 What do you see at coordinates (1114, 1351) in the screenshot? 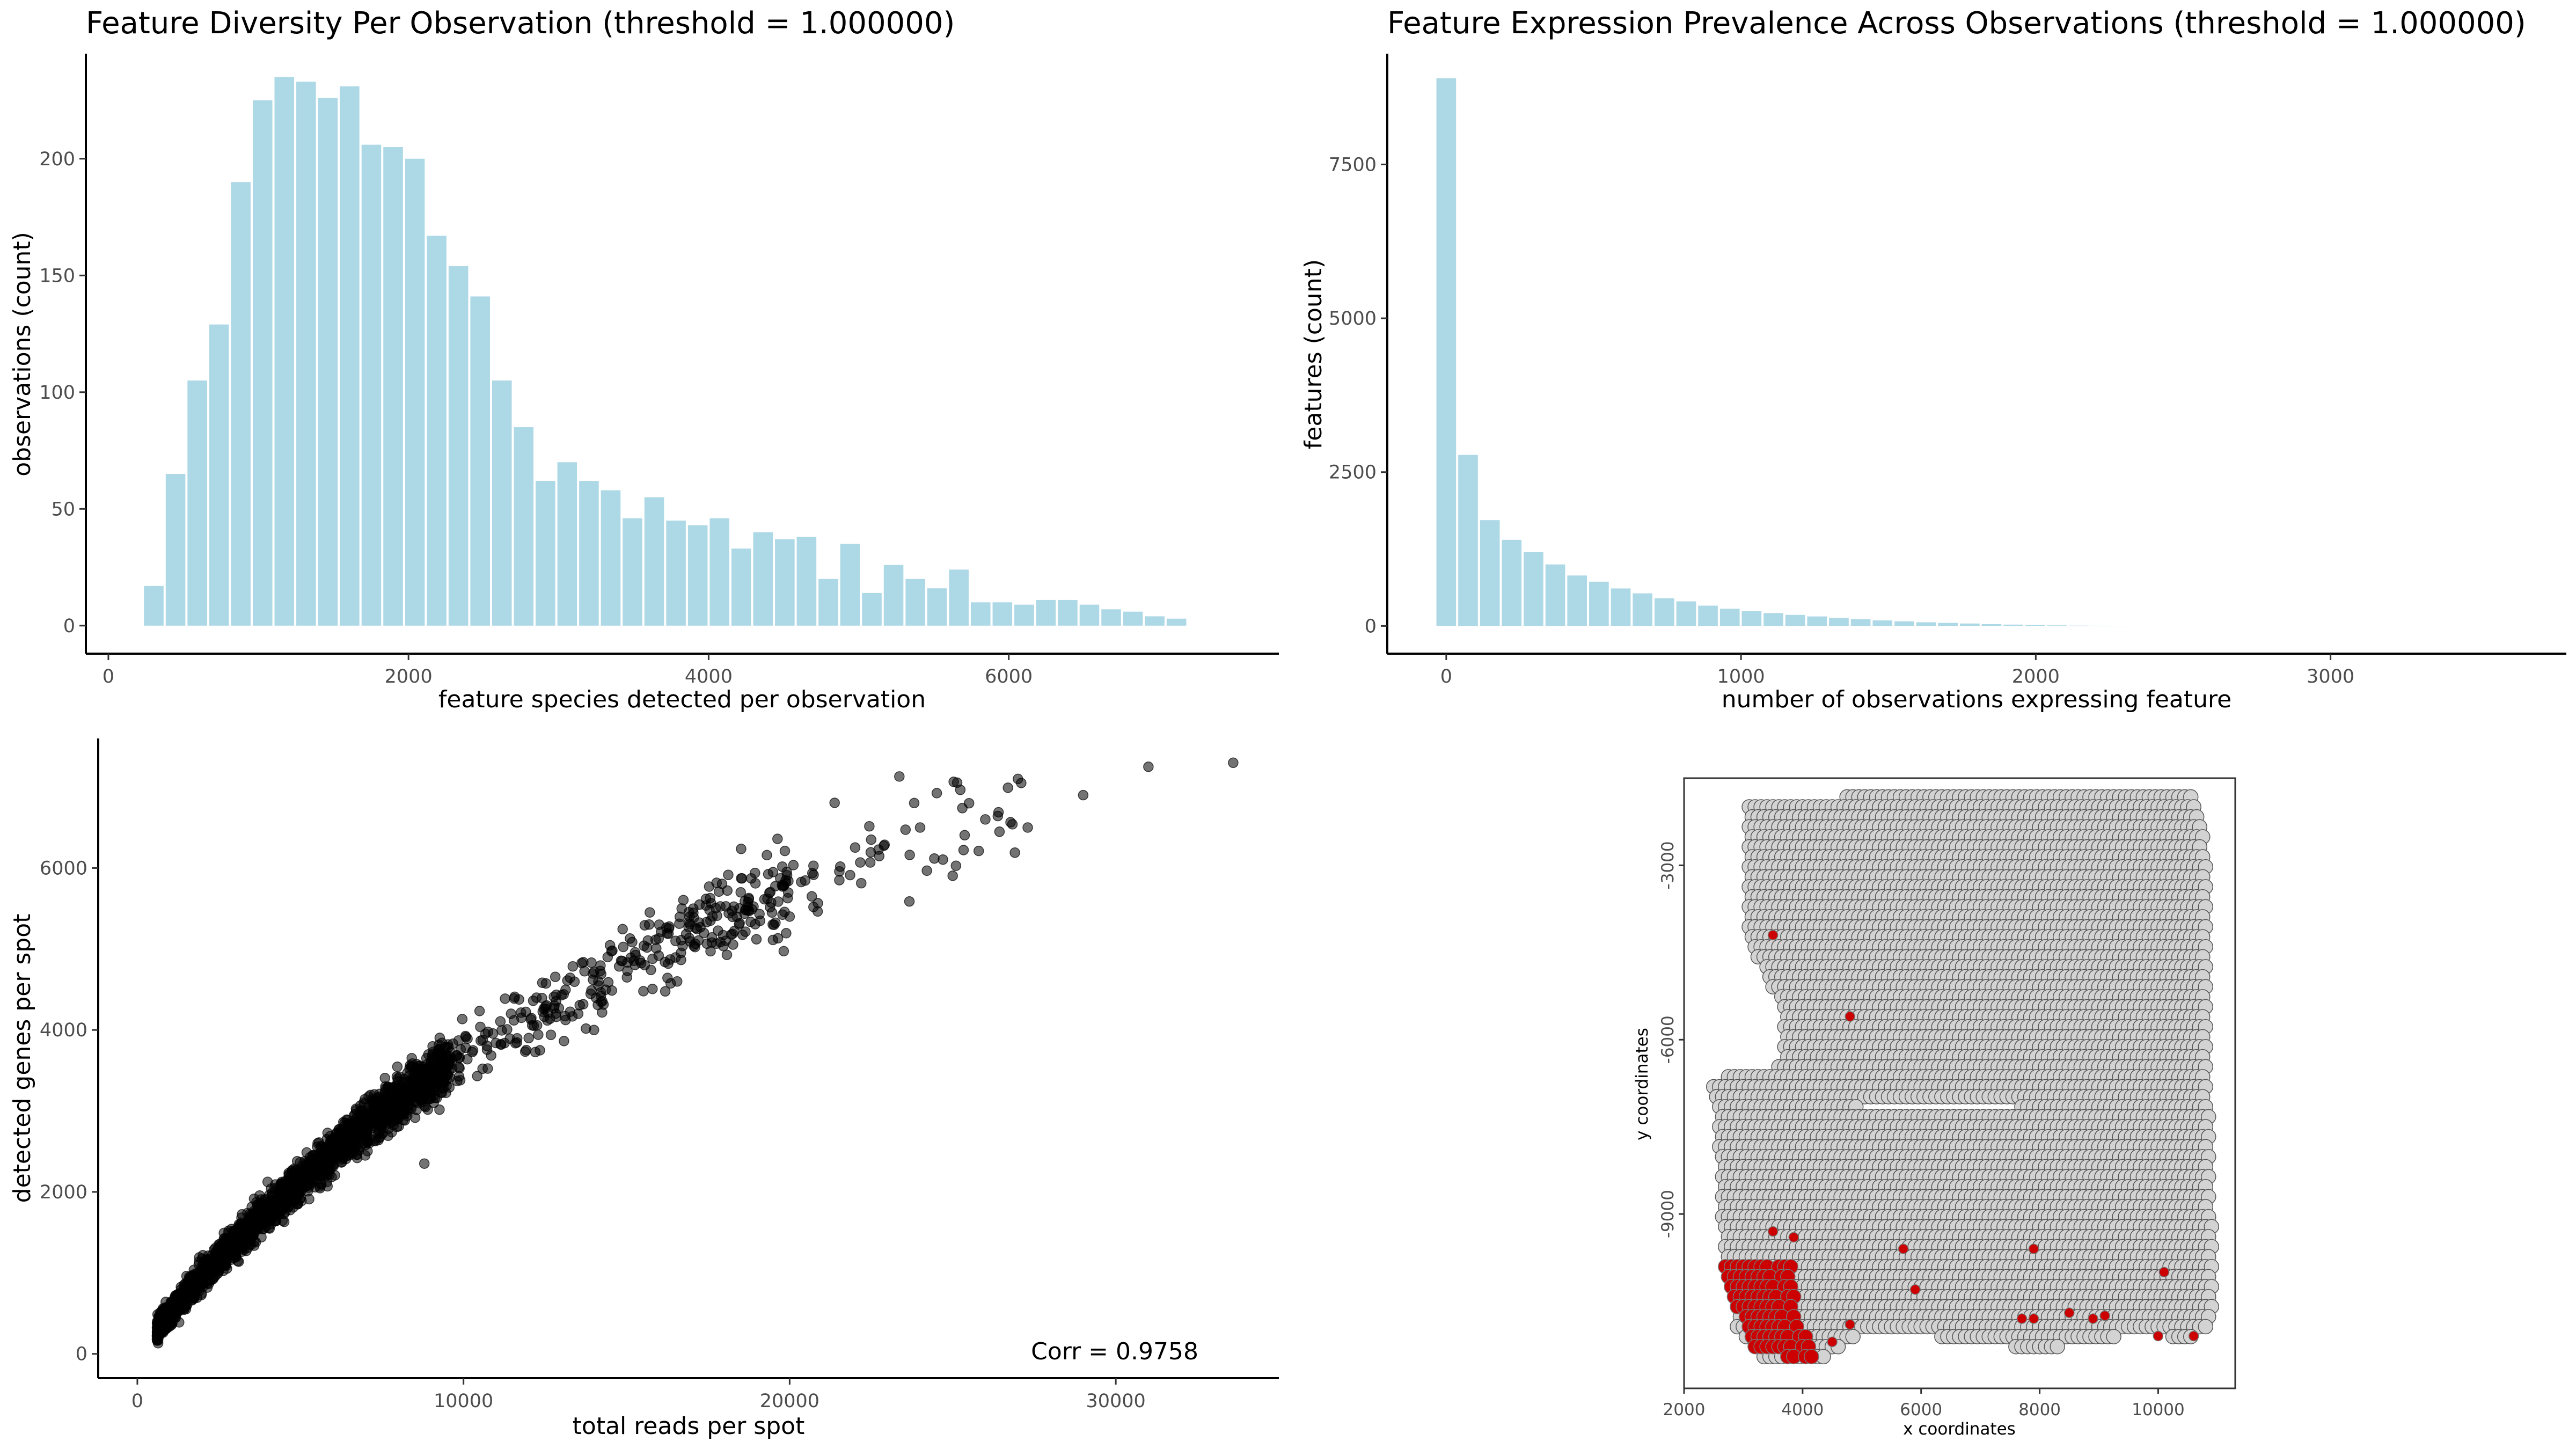
I see `correlation-annotation: Corr = 0.9758` at bounding box center [1114, 1351].